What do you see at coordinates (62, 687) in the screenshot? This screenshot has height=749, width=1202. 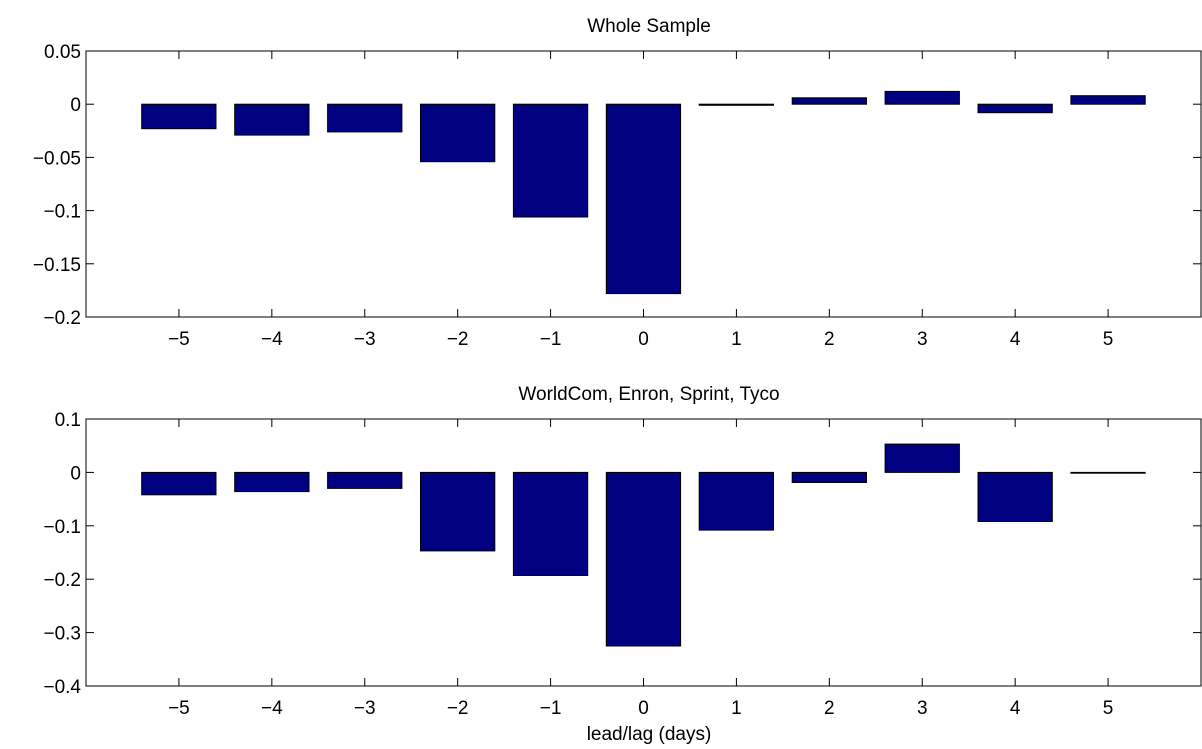 I see `y-tick-label: −0.4` at bounding box center [62, 687].